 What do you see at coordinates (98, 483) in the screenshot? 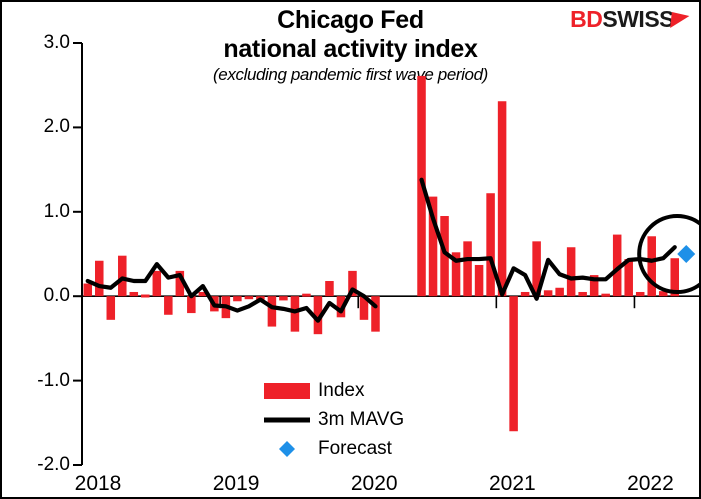
I see `x-axis-label: 2018` at bounding box center [98, 483].